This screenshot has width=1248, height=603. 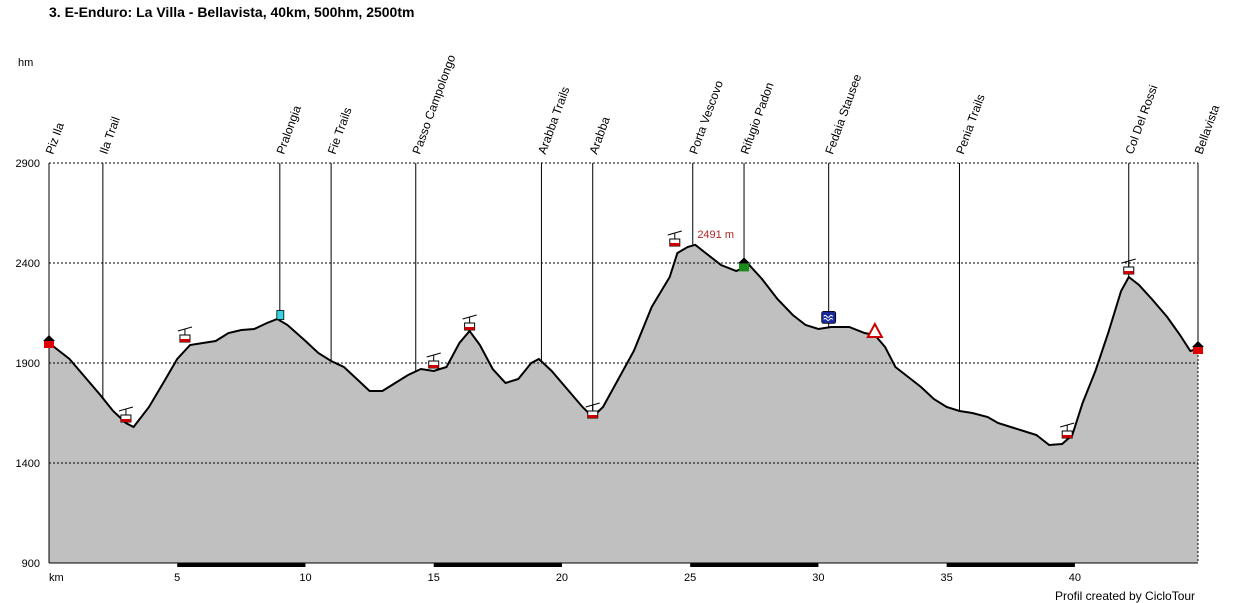 I want to click on x-tick-label: 40, so click(x=1075, y=578).